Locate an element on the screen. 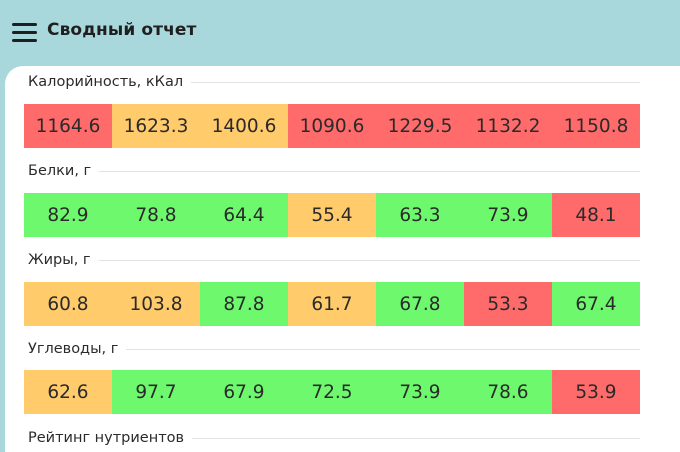 The width and height of the screenshot is (680, 452). value-row: 82.9 78.8 64.4 55.4 63.3 73.9 48.1 is located at coordinates (332, 215).